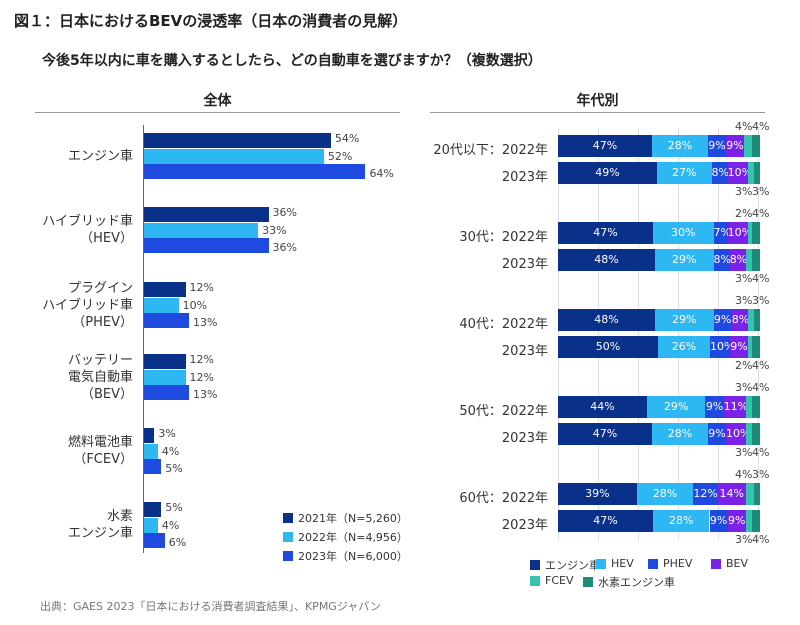 This screenshot has width=800, height=625. What do you see at coordinates (731, 493) in the screenshot?
I see `segment-value-label: 14%` at bounding box center [731, 493].